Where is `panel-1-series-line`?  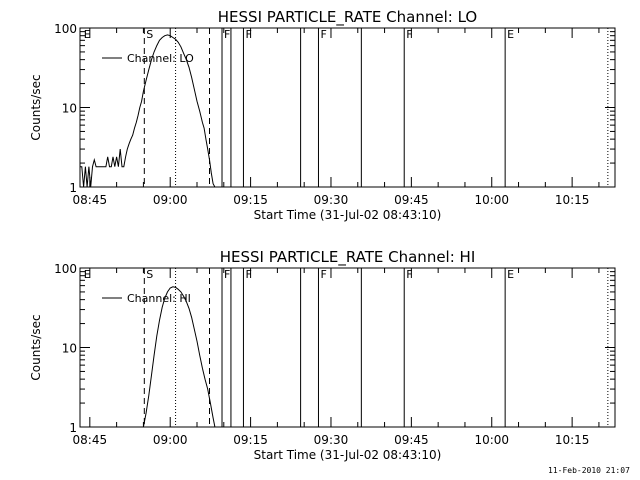 panel-1-series-line is located at coordinates (149, 111).